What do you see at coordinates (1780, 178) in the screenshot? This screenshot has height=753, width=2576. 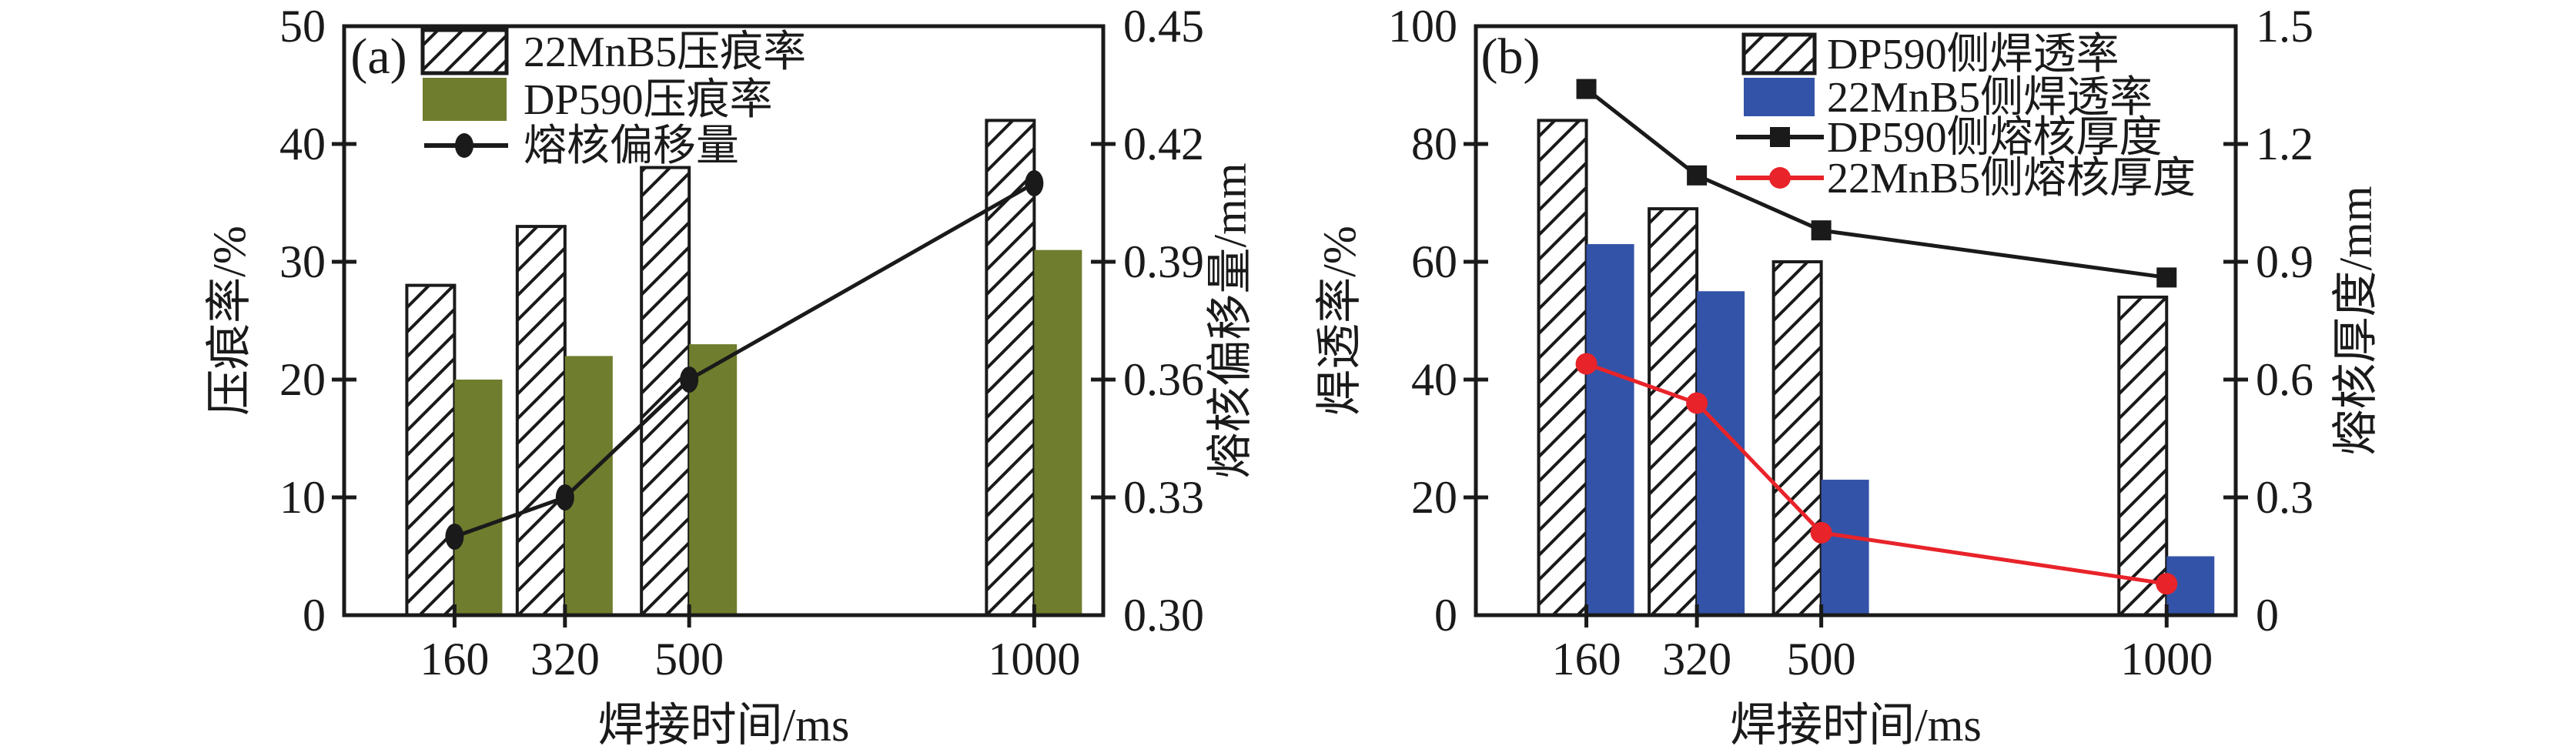 I see `legend-marker-circle` at bounding box center [1780, 178].